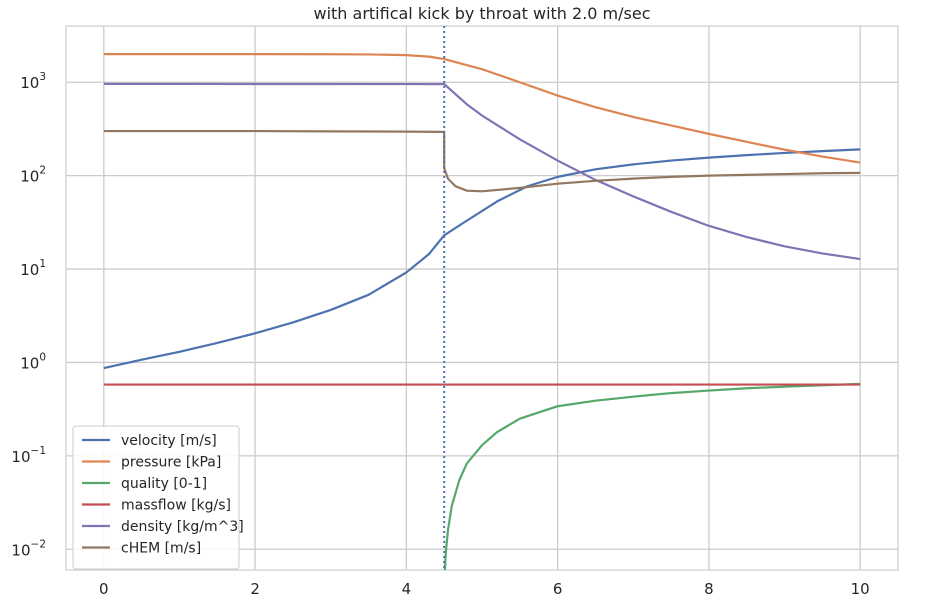  Describe the element at coordinates (28, 455) in the screenshot. I see `y-tick-label: 10⁻¹` at that location.